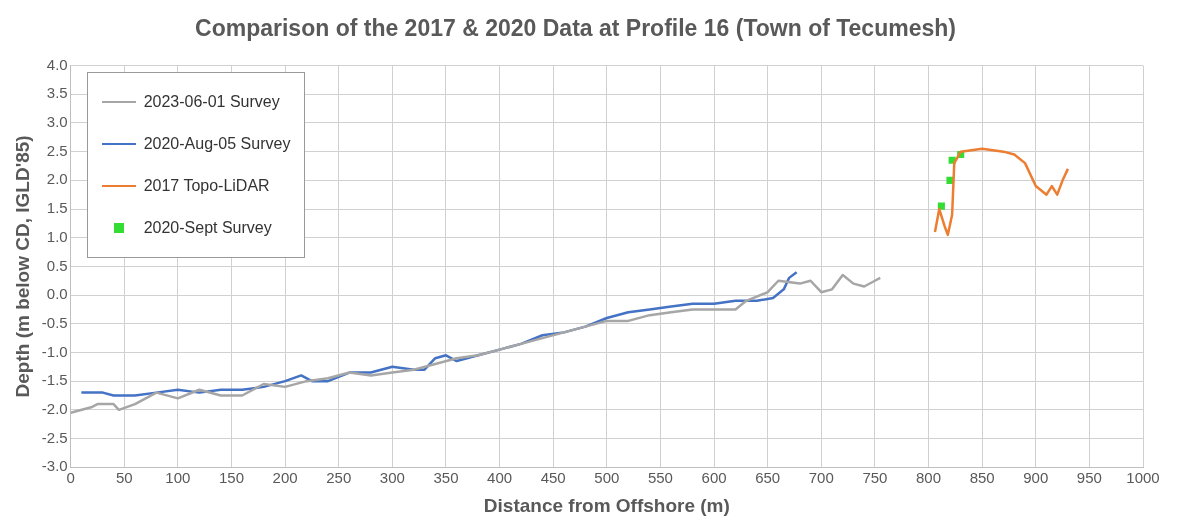 This screenshot has width=1183, height=526. What do you see at coordinates (285, 478) in the screenshot?
I see `x-tick-label: 200` at bounding box center [285, 478].